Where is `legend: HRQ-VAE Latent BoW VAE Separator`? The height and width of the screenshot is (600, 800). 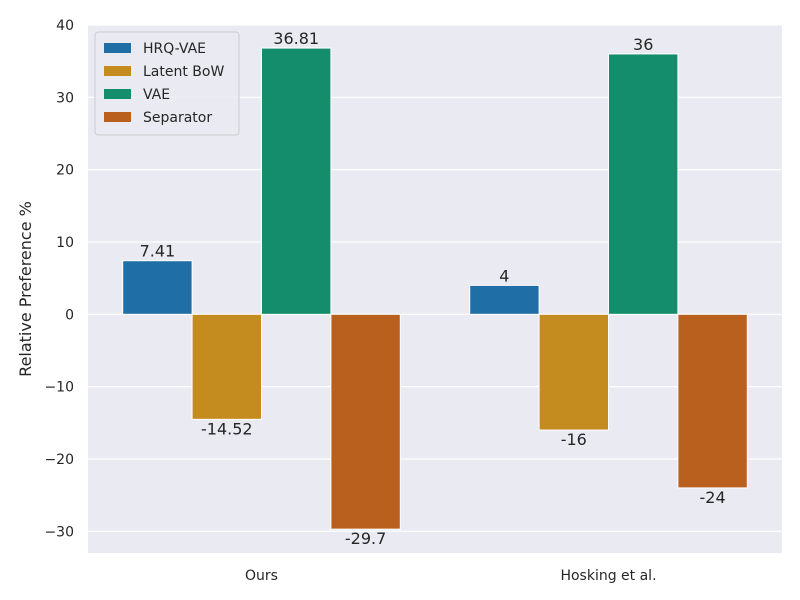
legend: HRQ-VAE Latent BoW VAE Separator is located at coordinates (167, 83).